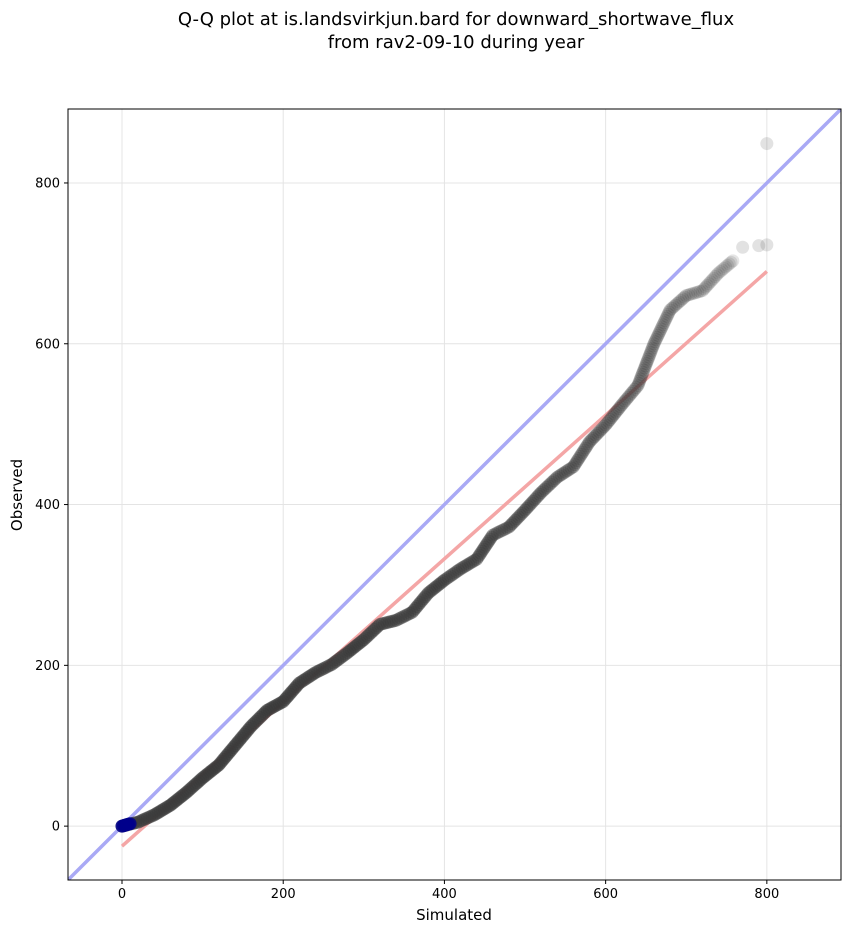  What do you see at coordinates (47, 183) in the screenshot?
I see `y-tick-label: 800` at bounding box center [47, 183].